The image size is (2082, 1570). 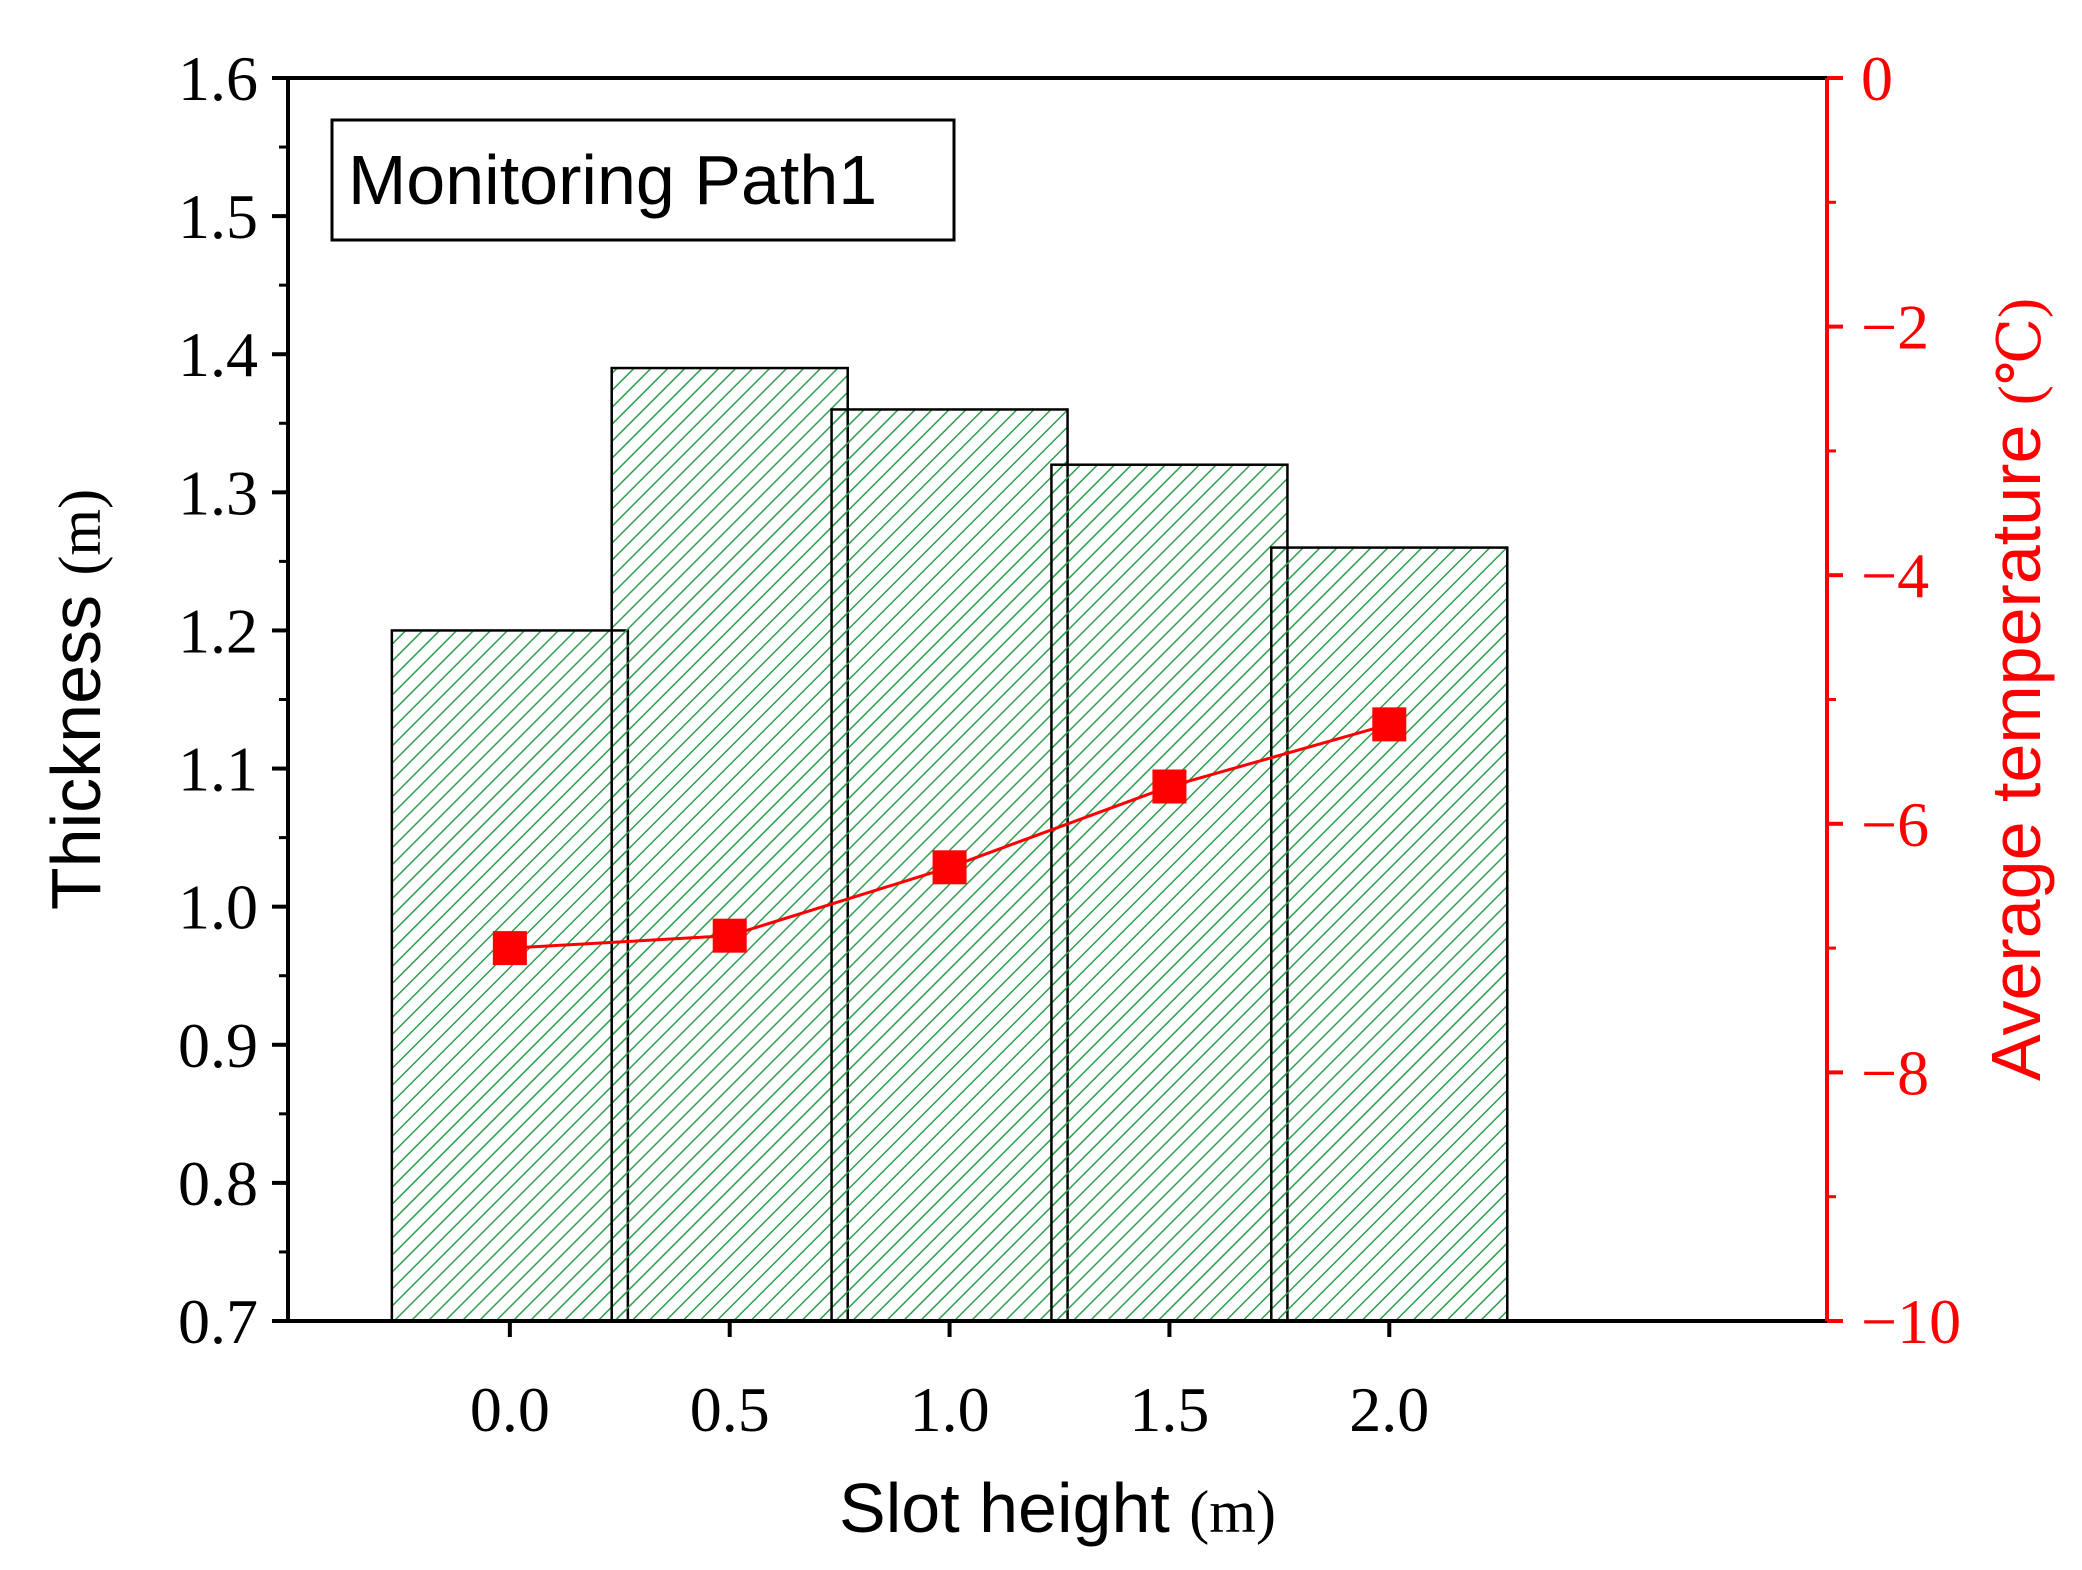 I want to click on y2-tick-label: −6, so click(x=1895, y=824).